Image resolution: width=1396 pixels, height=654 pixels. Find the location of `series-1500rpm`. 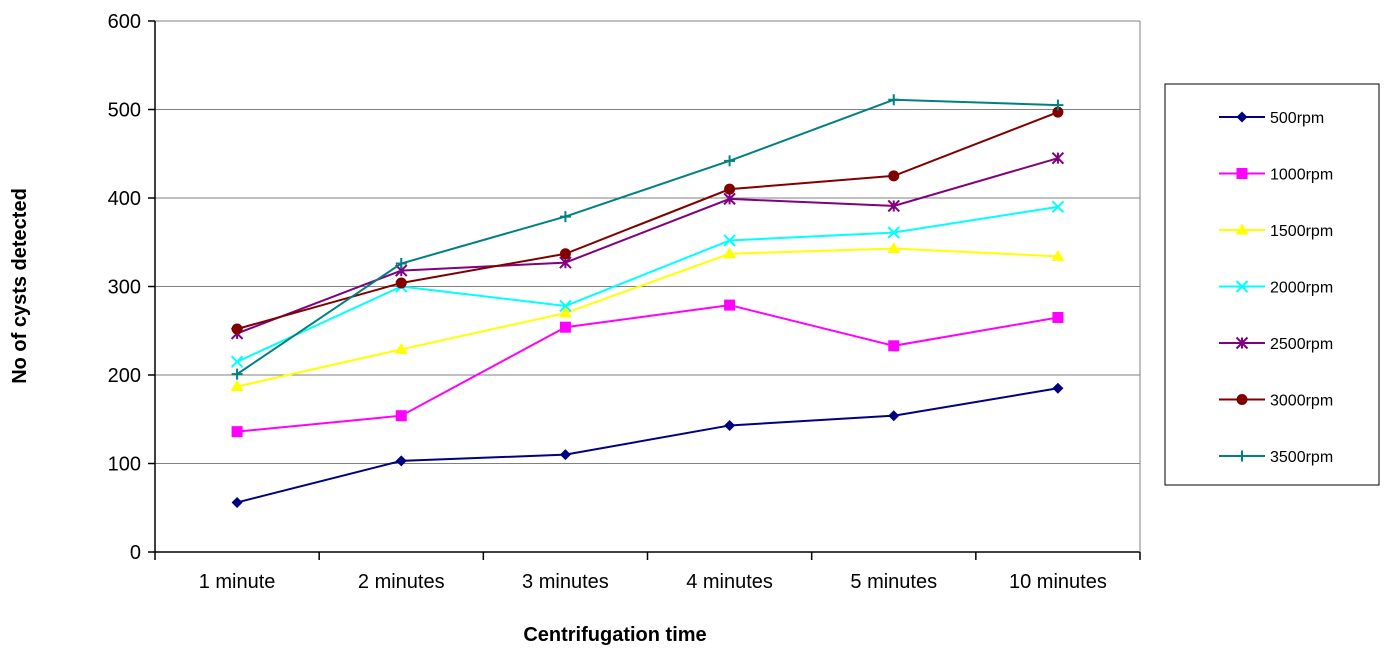

series-1500rpm is located at coordinates (647, 316).